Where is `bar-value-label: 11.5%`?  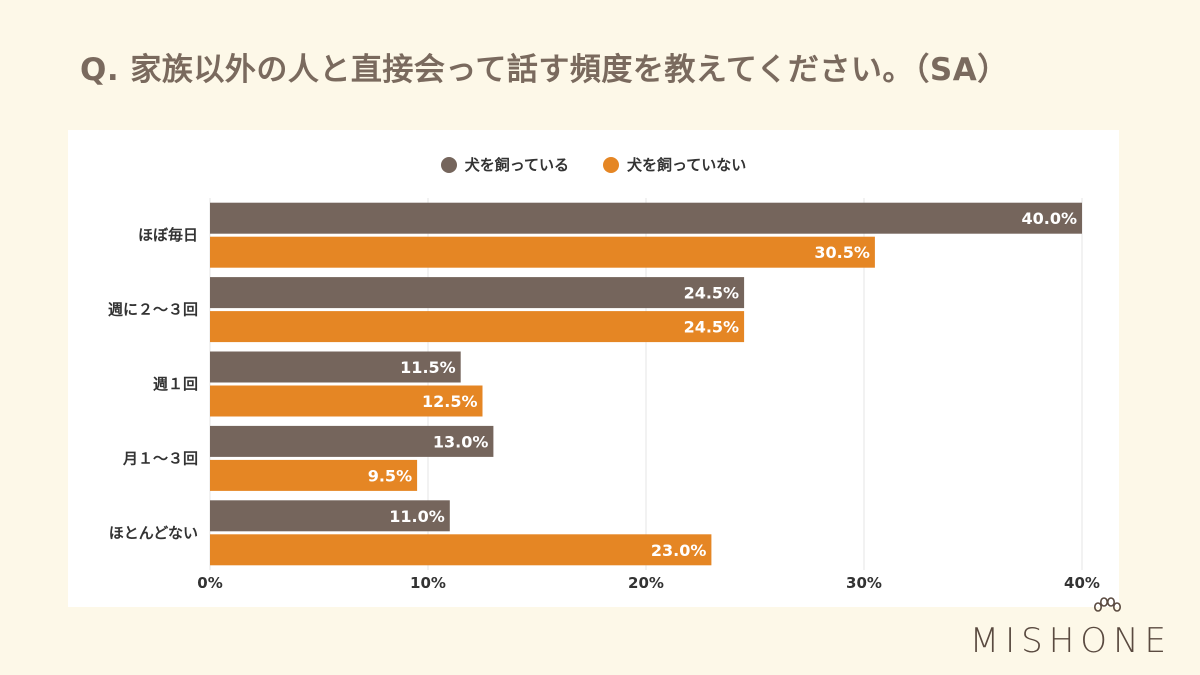
bar-value-label: 11.5% is located at coordinates (428, 367).